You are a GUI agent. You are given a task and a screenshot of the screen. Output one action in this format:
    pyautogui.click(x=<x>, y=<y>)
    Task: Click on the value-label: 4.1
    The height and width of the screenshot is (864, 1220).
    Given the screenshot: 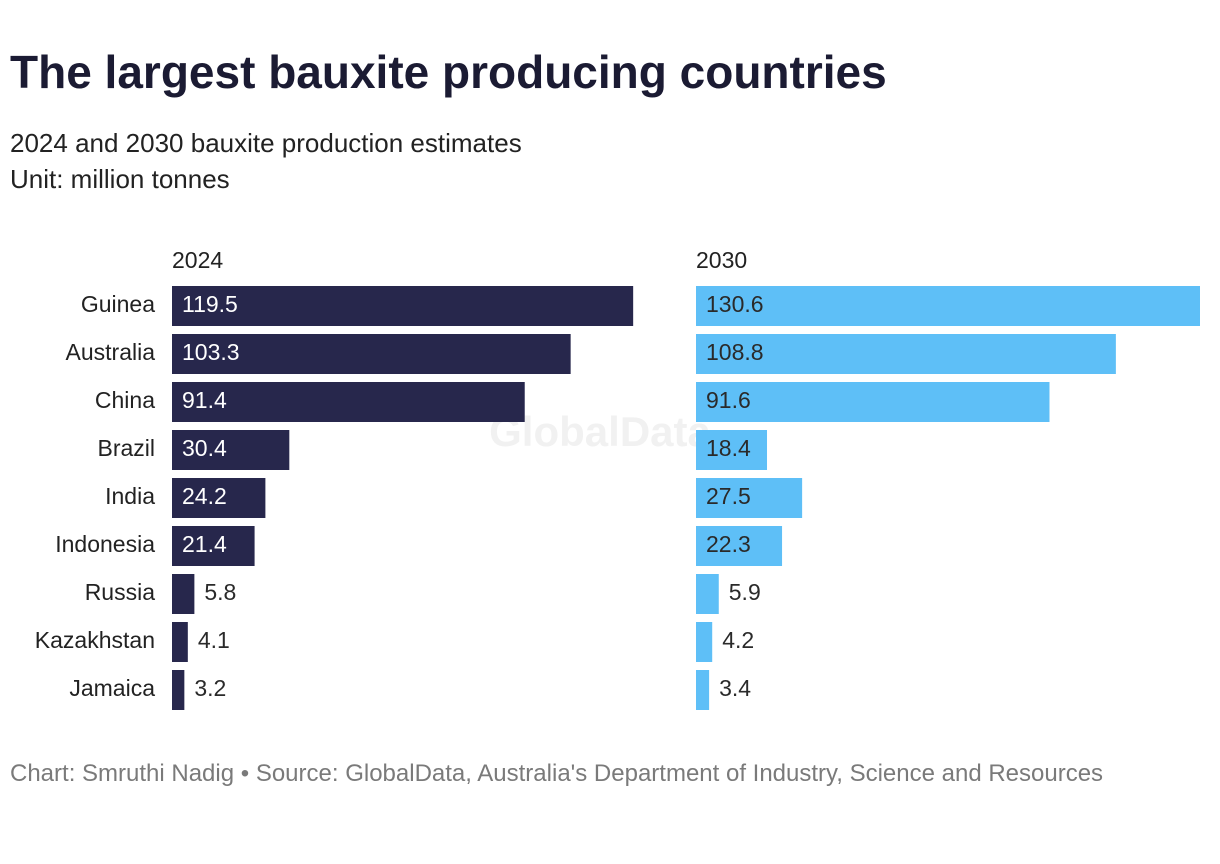 What is the action you would take?
    pyautogui.click(x=214, y=640)
    